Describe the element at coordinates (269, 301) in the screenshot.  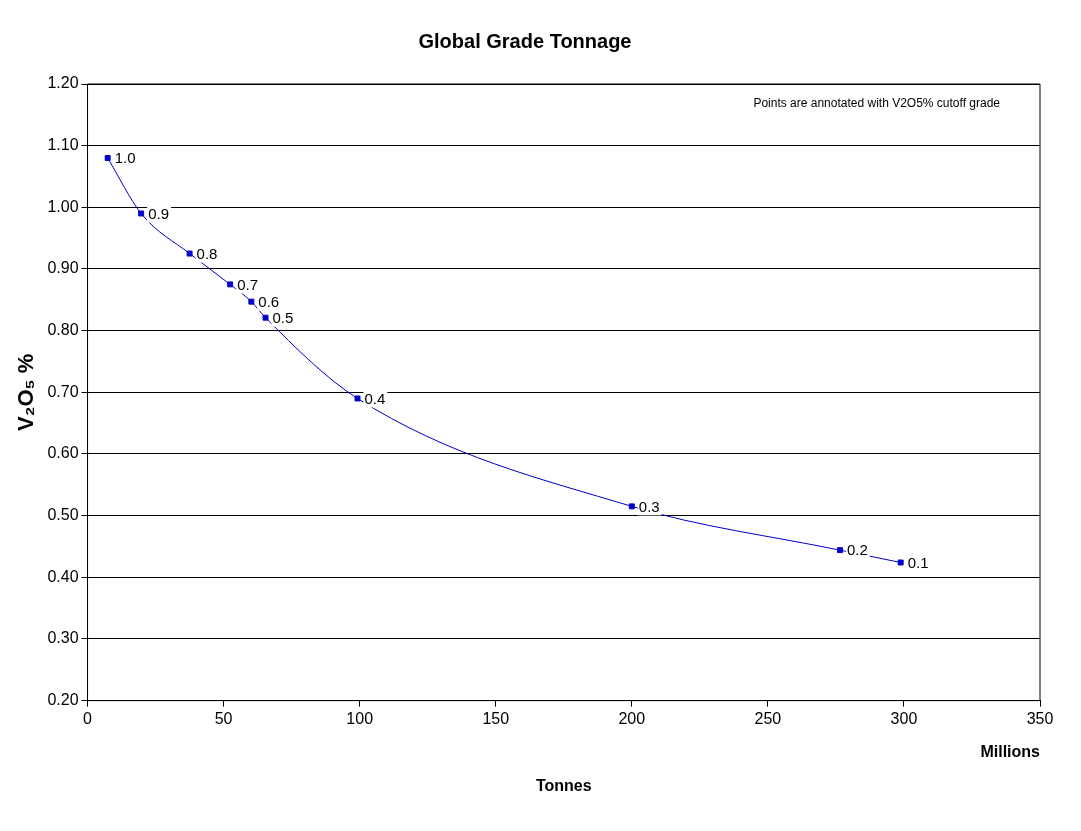
I see `annotation: 0.6` at that location.